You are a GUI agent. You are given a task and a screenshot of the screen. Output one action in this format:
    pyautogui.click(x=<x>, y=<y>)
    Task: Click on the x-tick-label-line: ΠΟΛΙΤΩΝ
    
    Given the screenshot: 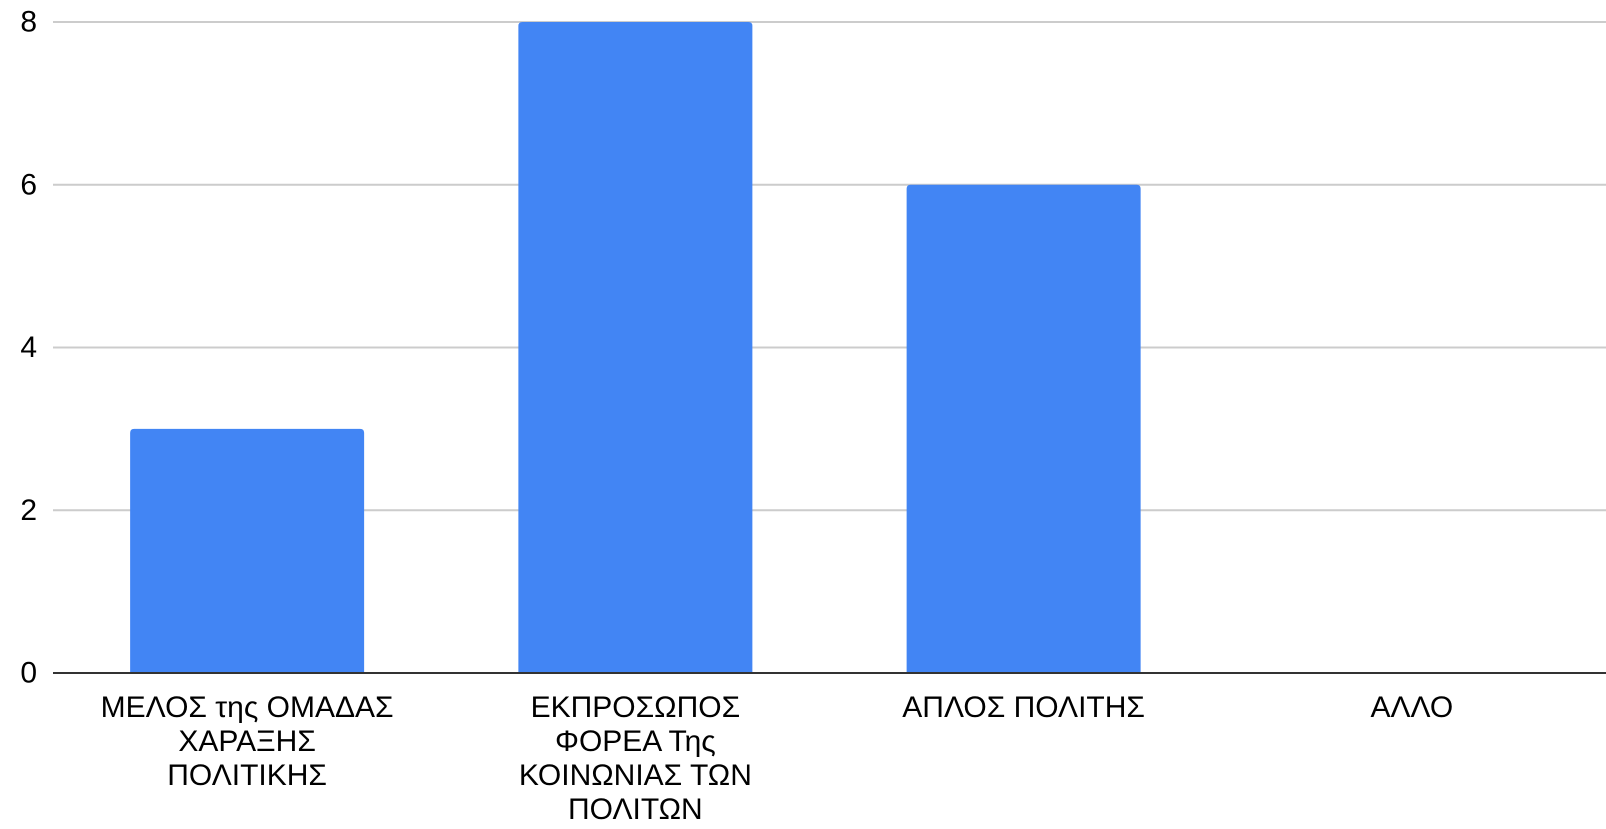 What is the action you would take?
    pyautogui.click(x=635, y=809)
    